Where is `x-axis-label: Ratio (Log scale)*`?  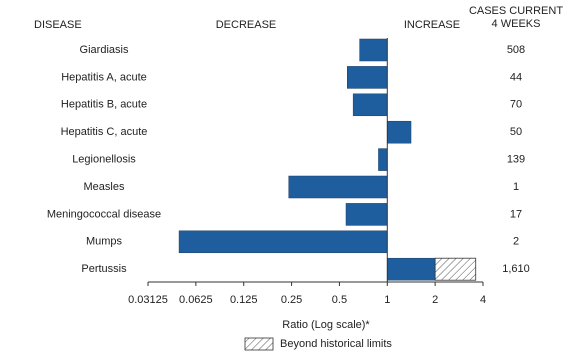
x-axis-label: Ratio (Log scale)* is located at coordinates (326, 325).